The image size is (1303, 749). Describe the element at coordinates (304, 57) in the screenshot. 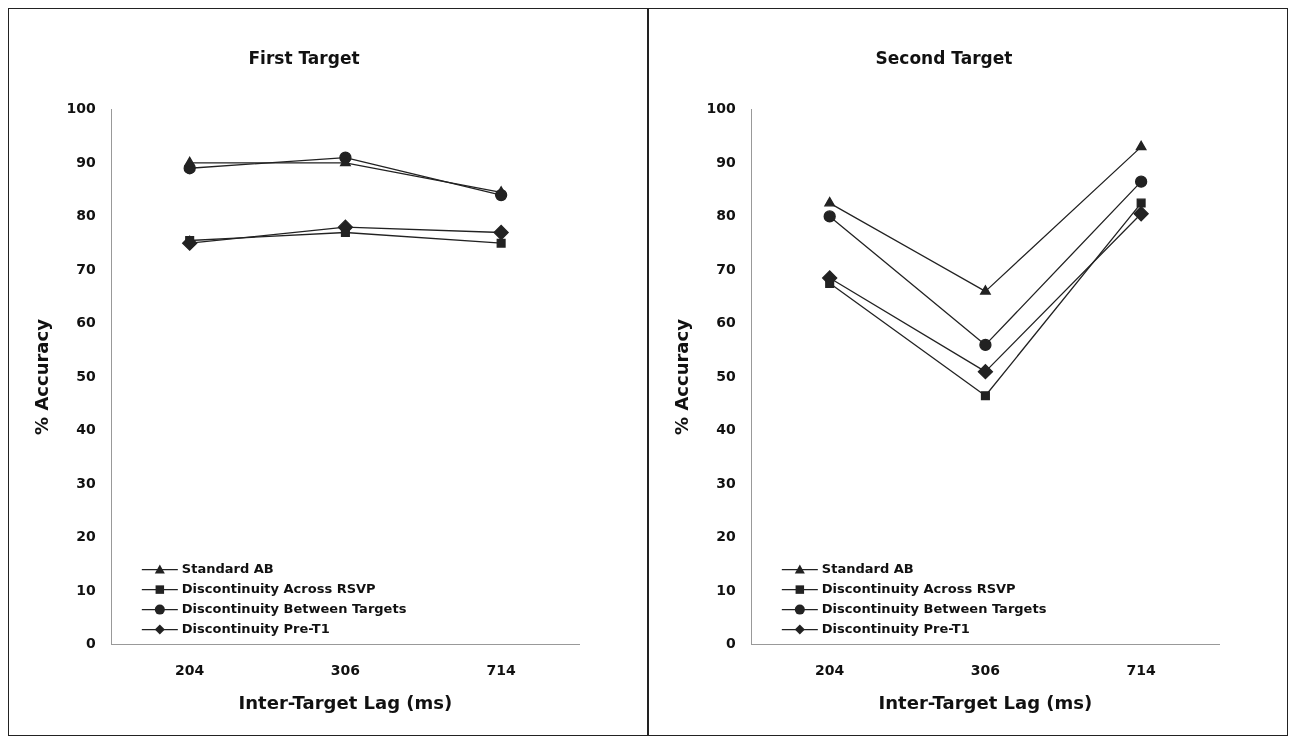

I see `chart-title: First Target` at that location.